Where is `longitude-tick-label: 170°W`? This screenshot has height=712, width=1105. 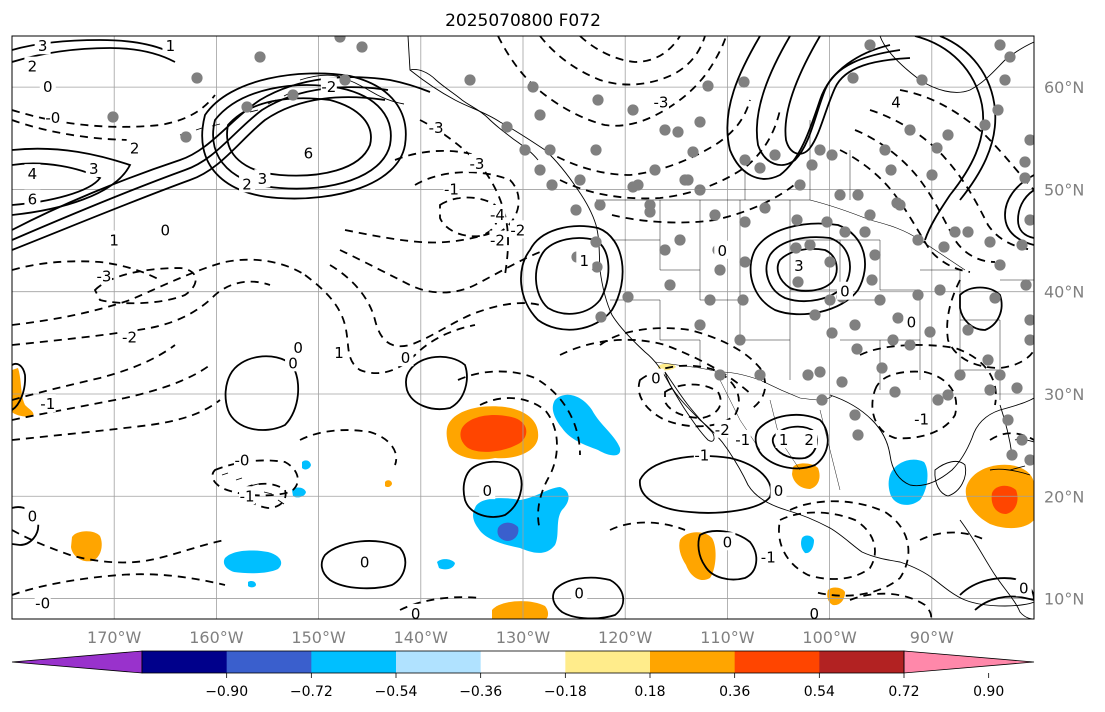 longitude-tick-label: 170°W is located at coordinates (114, 637).